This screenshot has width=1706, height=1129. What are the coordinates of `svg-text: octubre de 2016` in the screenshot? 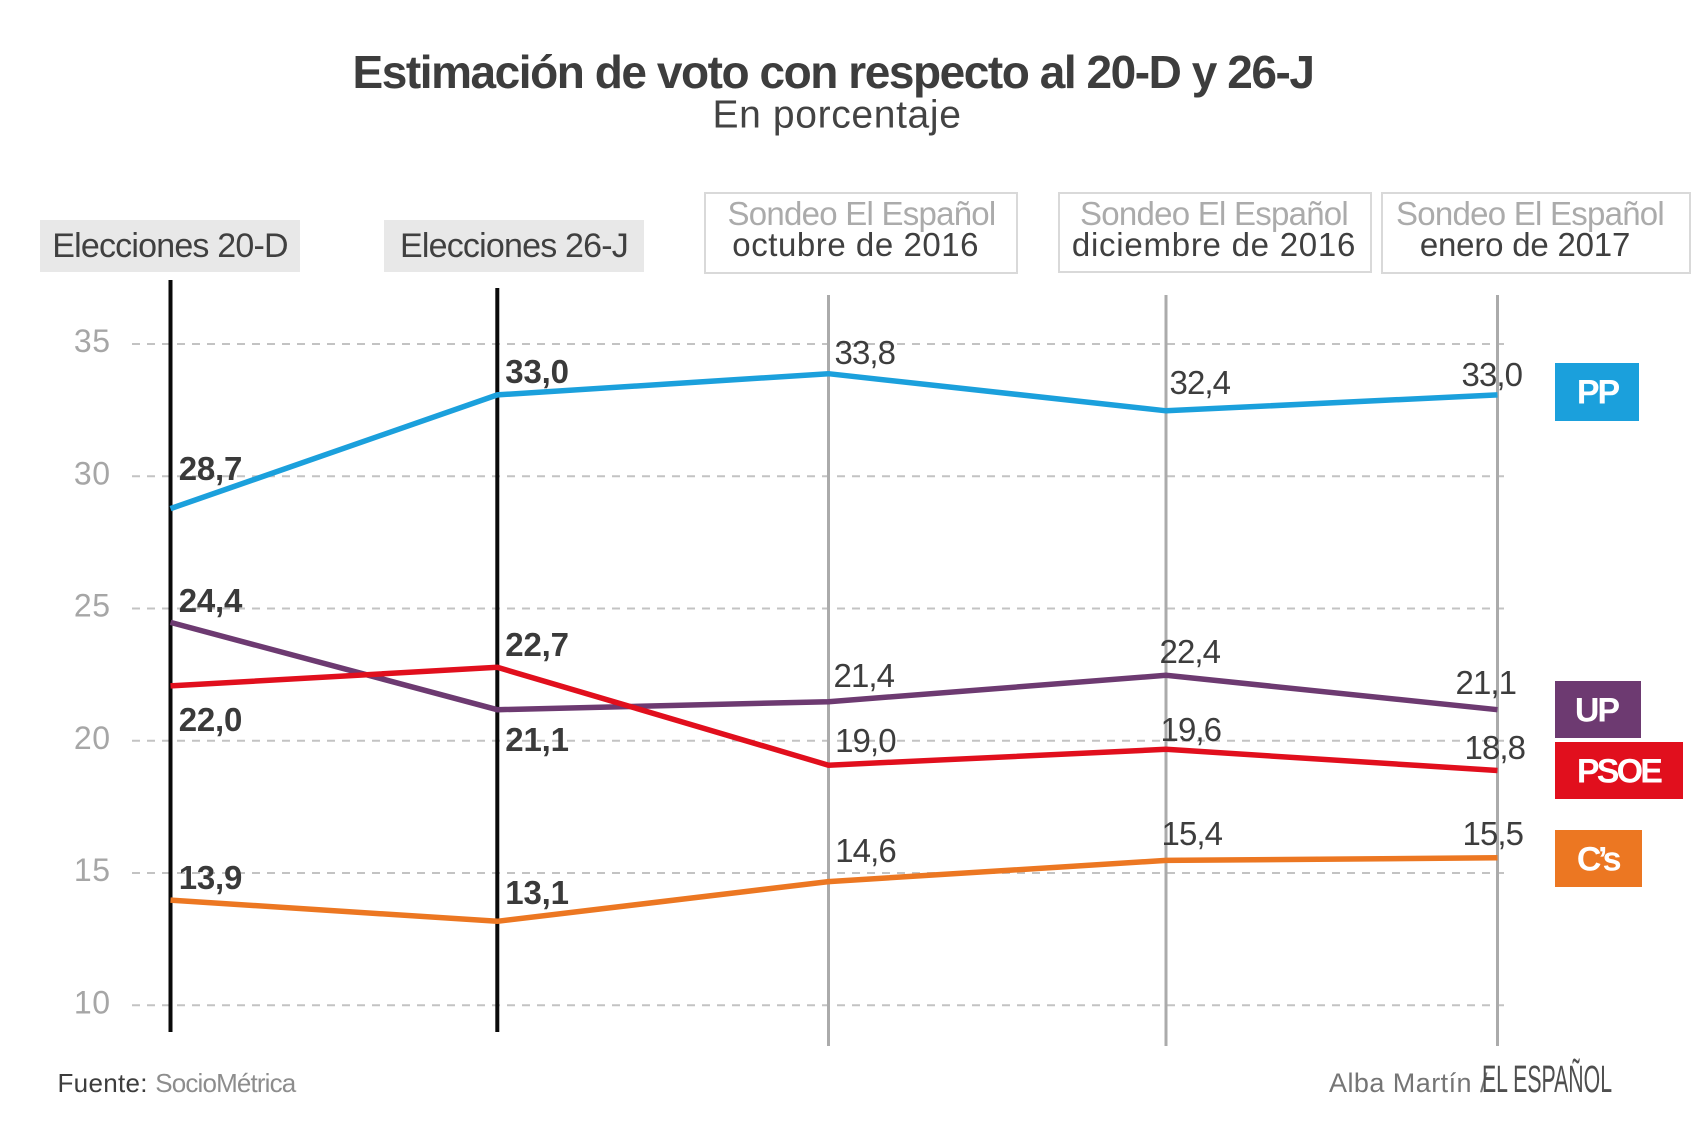 It's located at (855, 244).